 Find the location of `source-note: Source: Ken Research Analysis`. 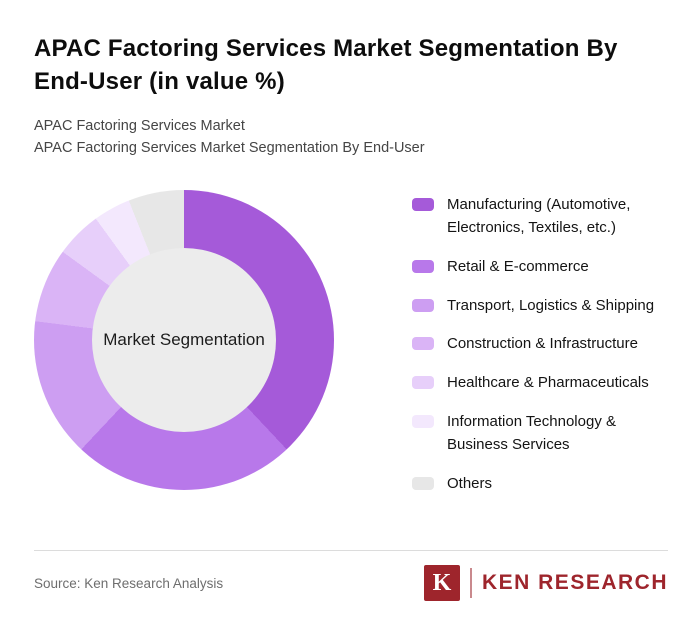

source-note: Source: Ken Research Analysis is located at coordinates (129, 583).